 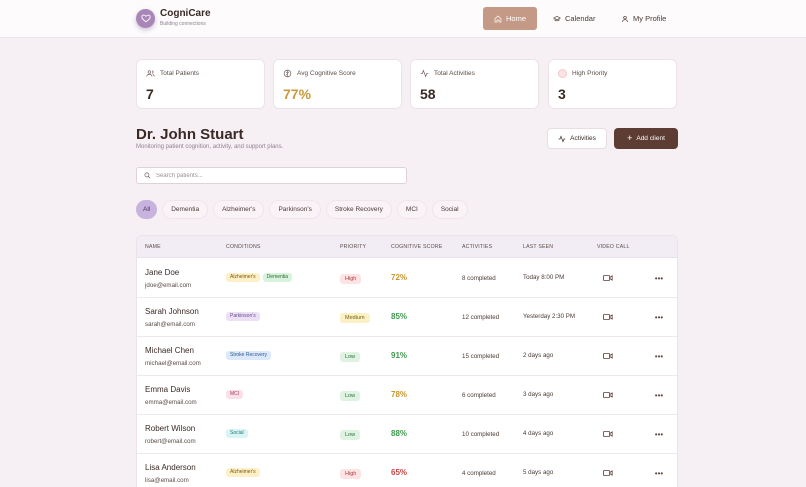 I want to click on activities-button: Activities, so click(x=577, y=138).